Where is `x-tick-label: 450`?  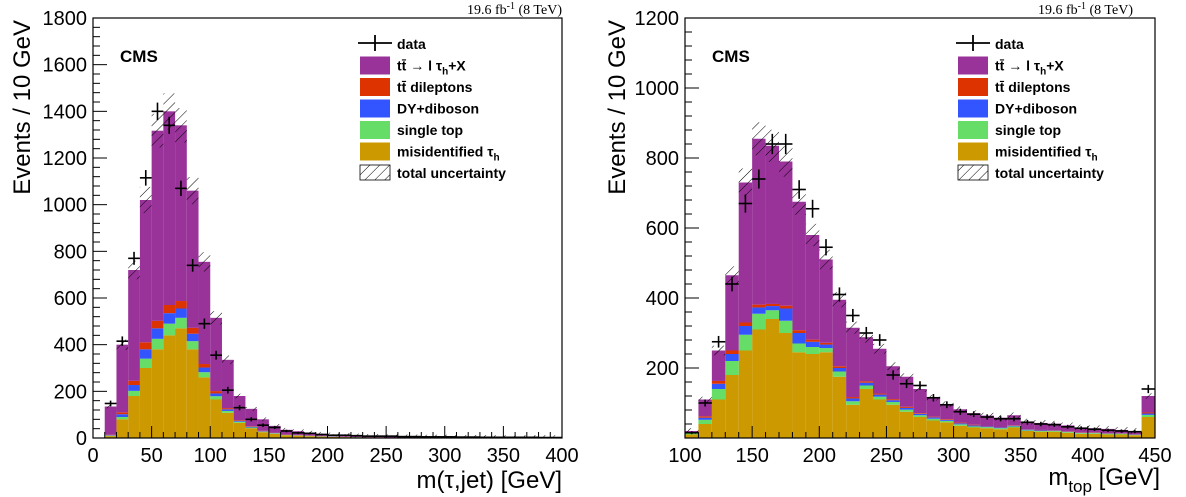 x-tick-label: 450 is located at coordinates (1154, 456).